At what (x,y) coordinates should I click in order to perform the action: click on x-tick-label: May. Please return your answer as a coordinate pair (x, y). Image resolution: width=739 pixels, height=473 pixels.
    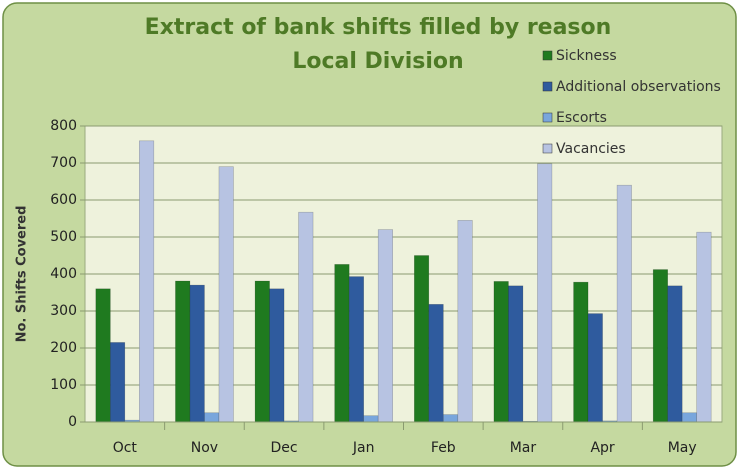
    Looking at the image, I should click on (682, 448).